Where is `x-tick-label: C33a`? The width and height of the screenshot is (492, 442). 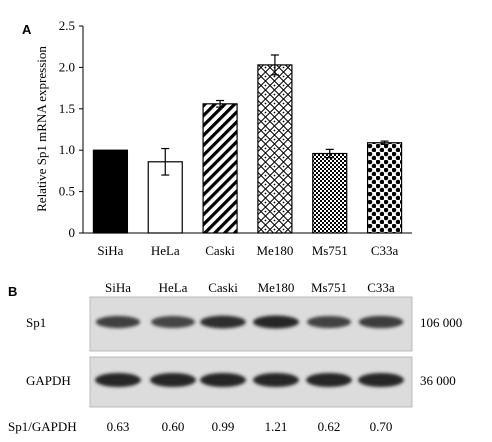
x-tick-label: C33a is located at coordinates (385, 250).